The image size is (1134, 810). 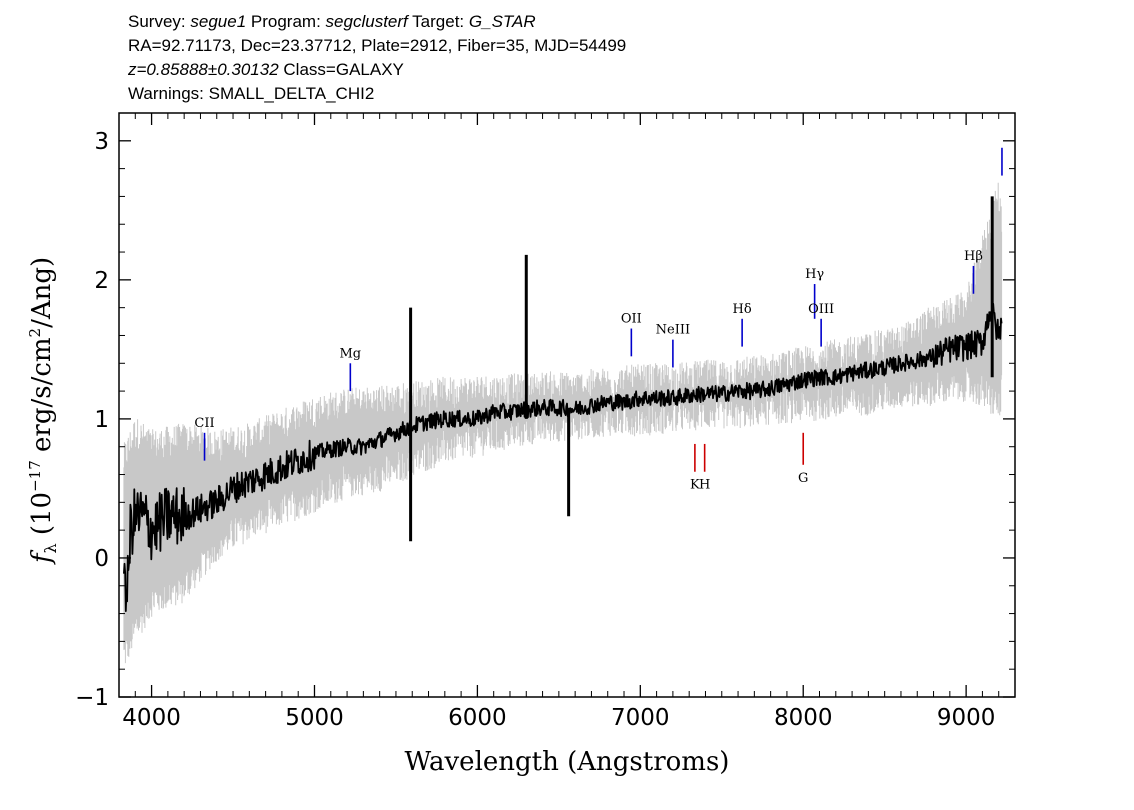 I want to click on absorption-line-label: K, so click(x=695, y=485).